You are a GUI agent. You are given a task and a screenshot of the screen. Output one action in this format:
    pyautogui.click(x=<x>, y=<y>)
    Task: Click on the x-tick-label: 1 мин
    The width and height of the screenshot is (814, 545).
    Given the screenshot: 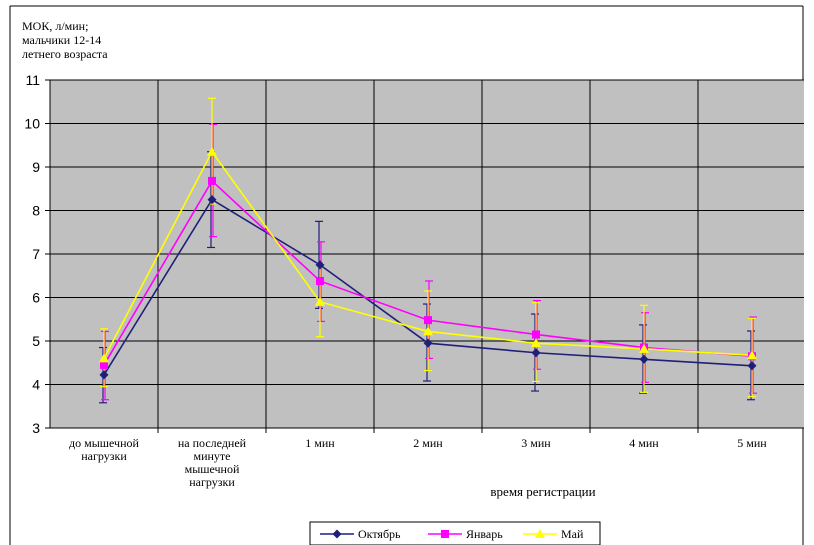 What is the action you would take?
    pyautogui.click(x=320, y=443)
    